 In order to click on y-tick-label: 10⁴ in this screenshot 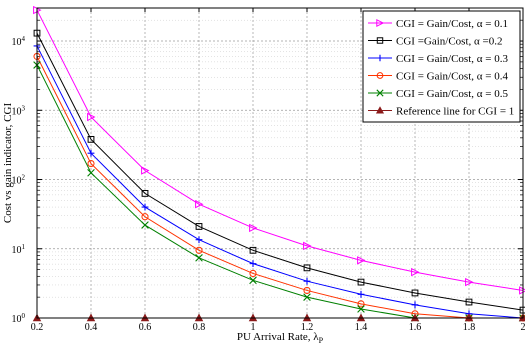, I will do `click(19, 41)`.